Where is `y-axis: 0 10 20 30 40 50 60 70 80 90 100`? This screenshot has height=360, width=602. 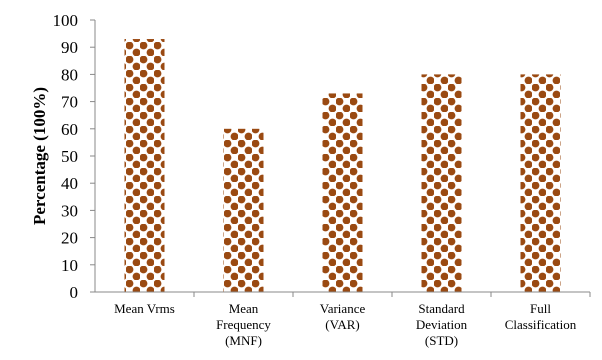 y-axis: 0 10 20 30 40 50 60 70 80 90 100 is located at coordinates (74, 156).